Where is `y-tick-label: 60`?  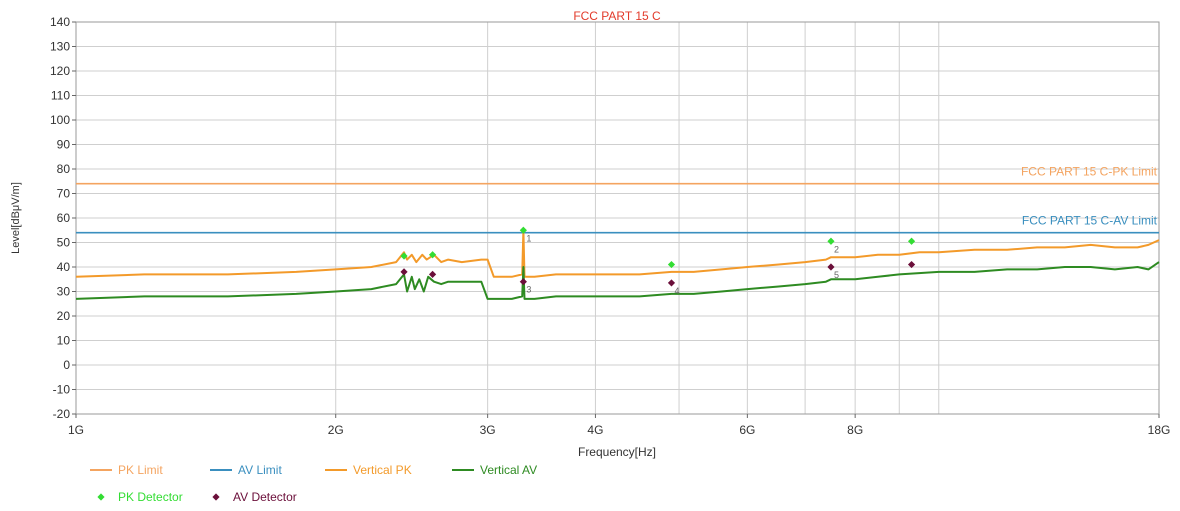 y-tick-label: 60 is located at coordinates (64, 218).